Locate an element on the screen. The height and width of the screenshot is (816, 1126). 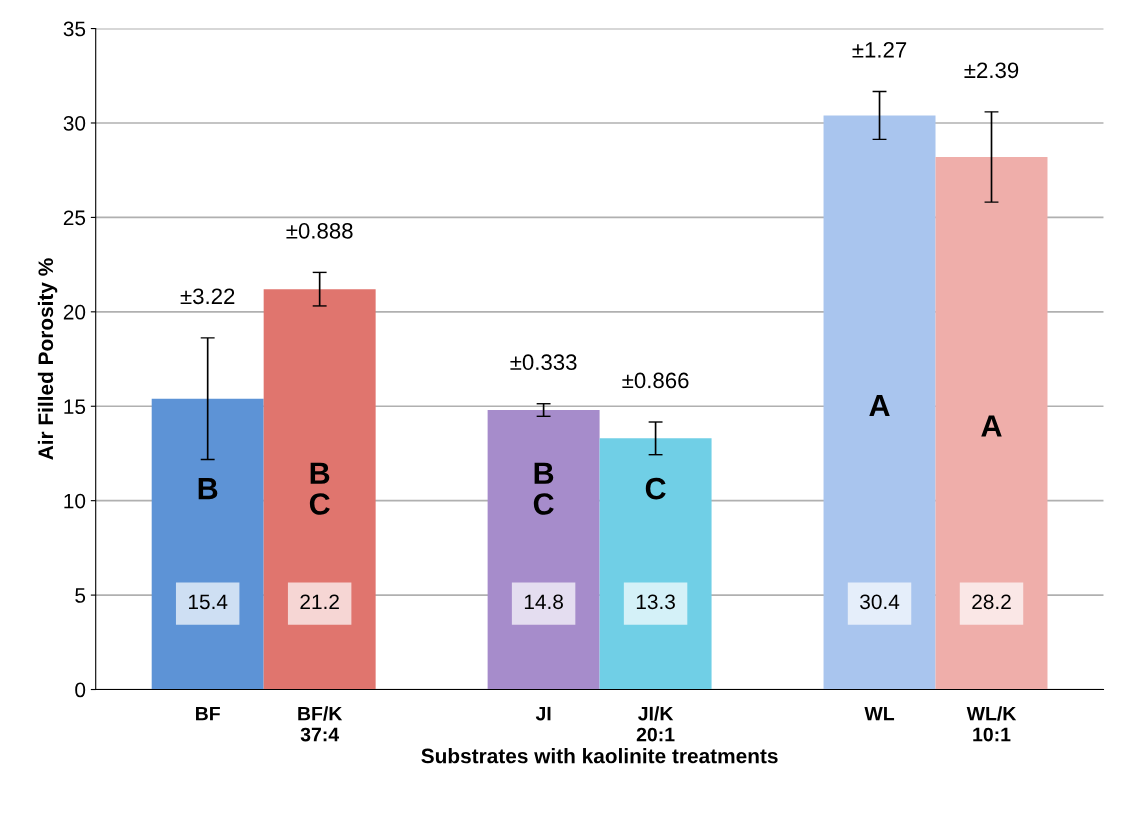
x-tick-label: WL is located at coordinates (879, 713).